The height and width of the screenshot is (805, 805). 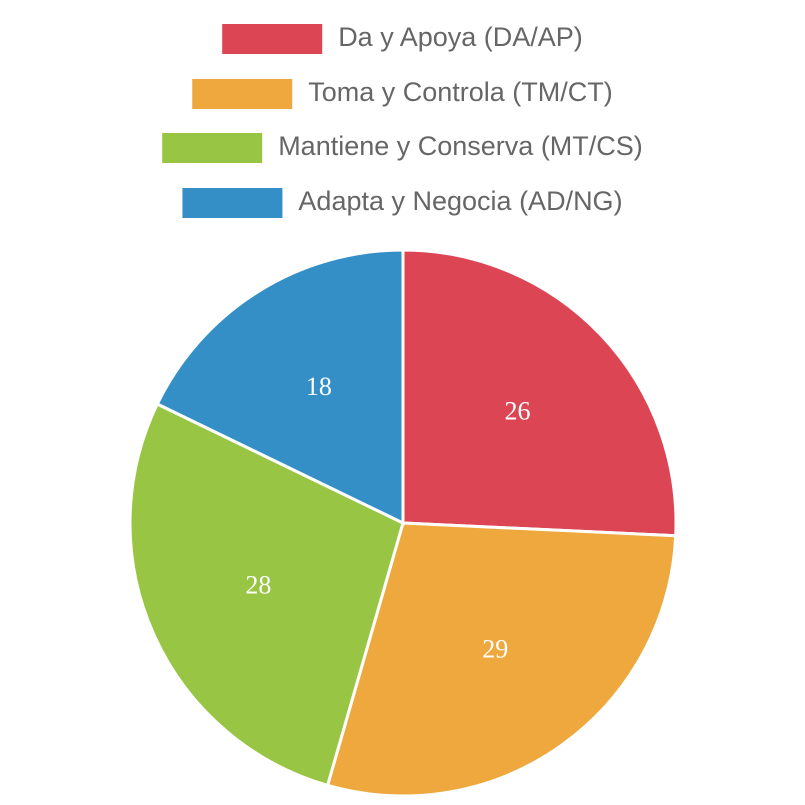 I want to click on legend-label: Adapta y Negocia (AD/NG), so click(x=460, y=201).